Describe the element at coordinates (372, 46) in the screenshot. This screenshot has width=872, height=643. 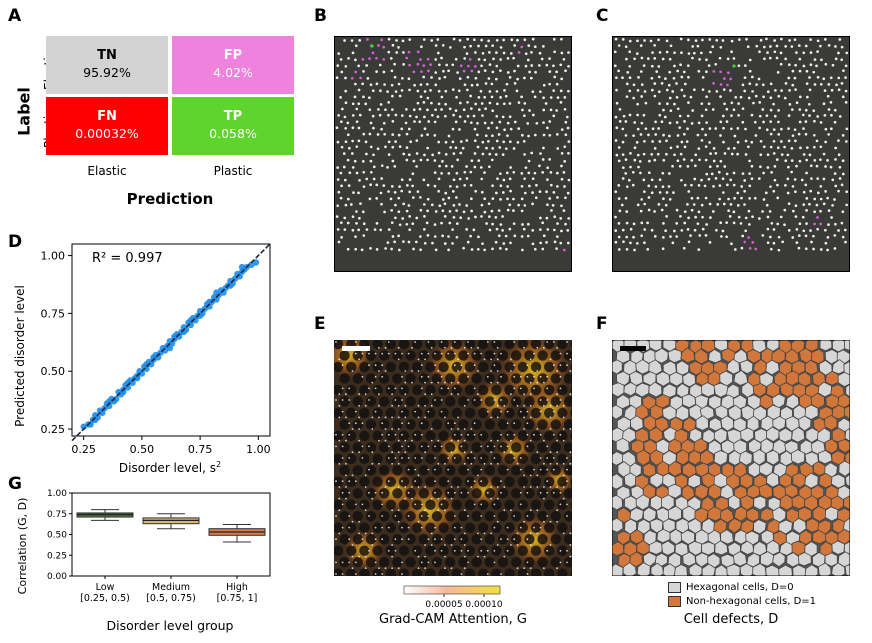
I see `highlight-particle` at that location.